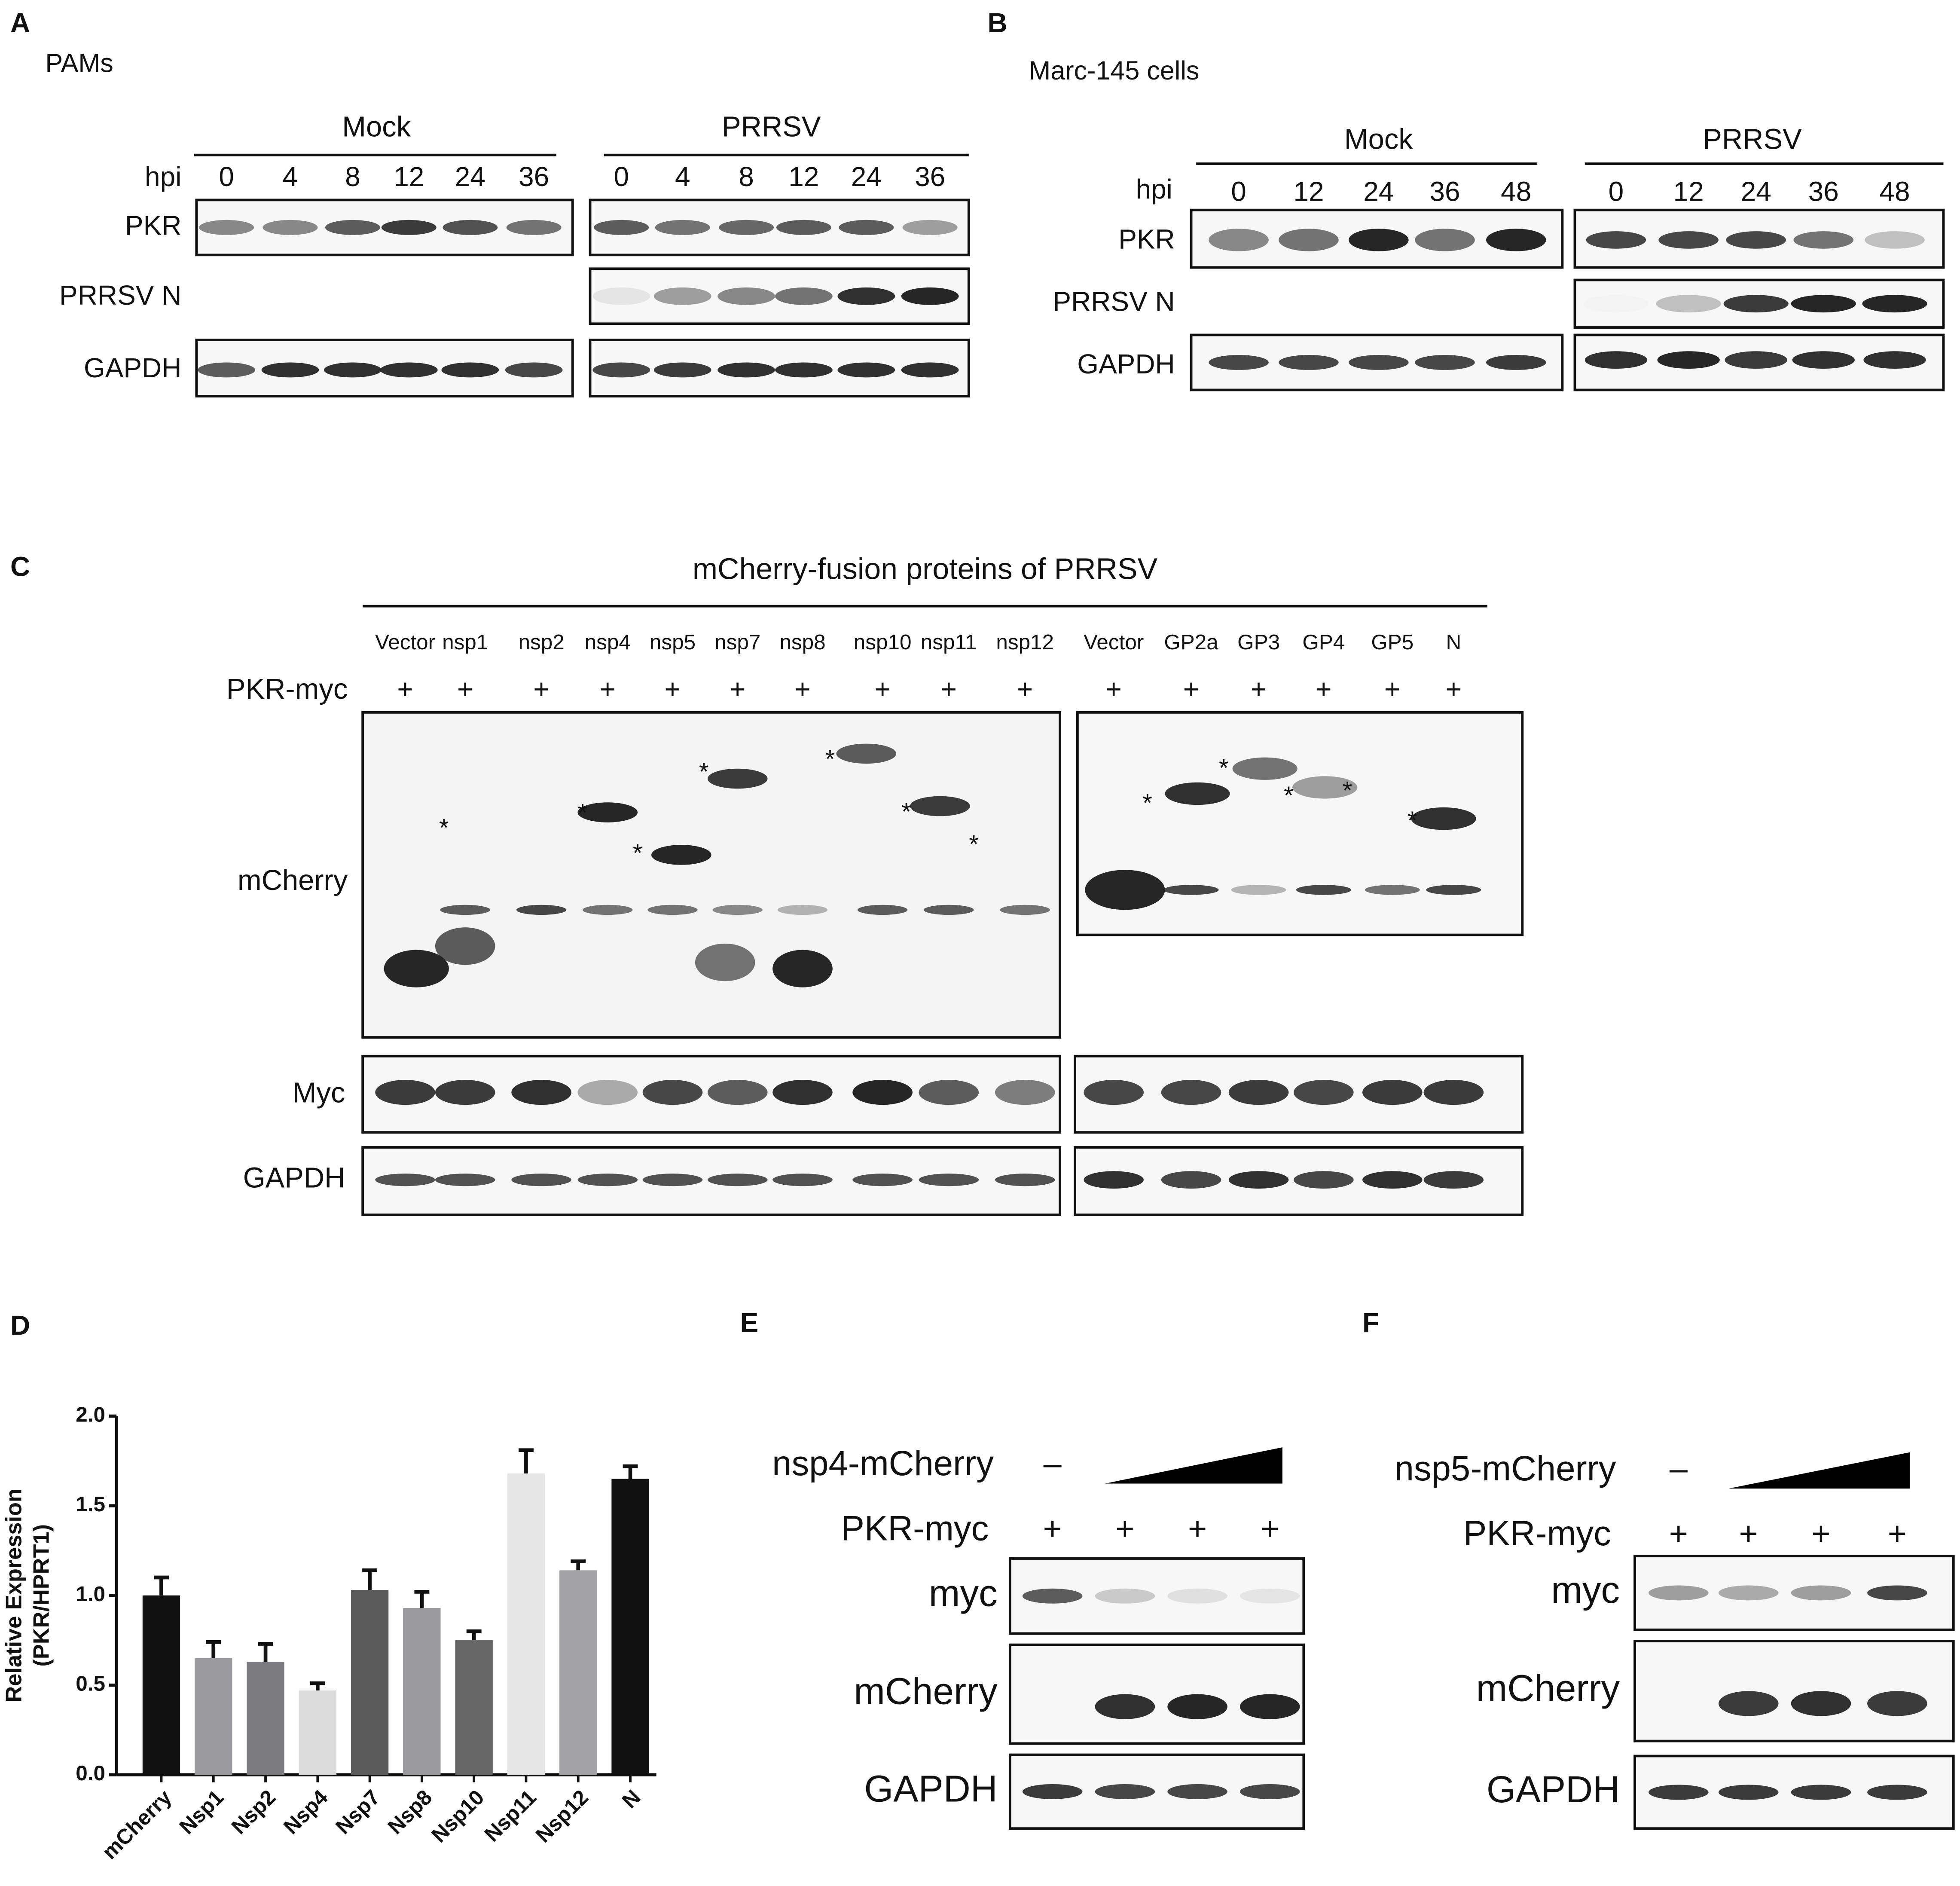 This screenshot has height=1886, width=1960. I want to click on lane-label: nsp12, so click(1025, 642).